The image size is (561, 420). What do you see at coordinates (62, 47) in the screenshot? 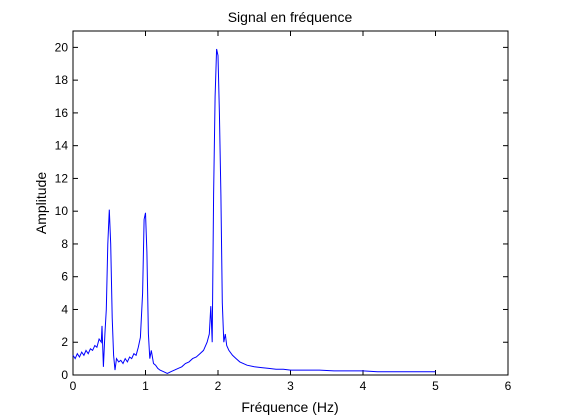
I see `y-tick-label: 20` at bounding box center [62, 47].